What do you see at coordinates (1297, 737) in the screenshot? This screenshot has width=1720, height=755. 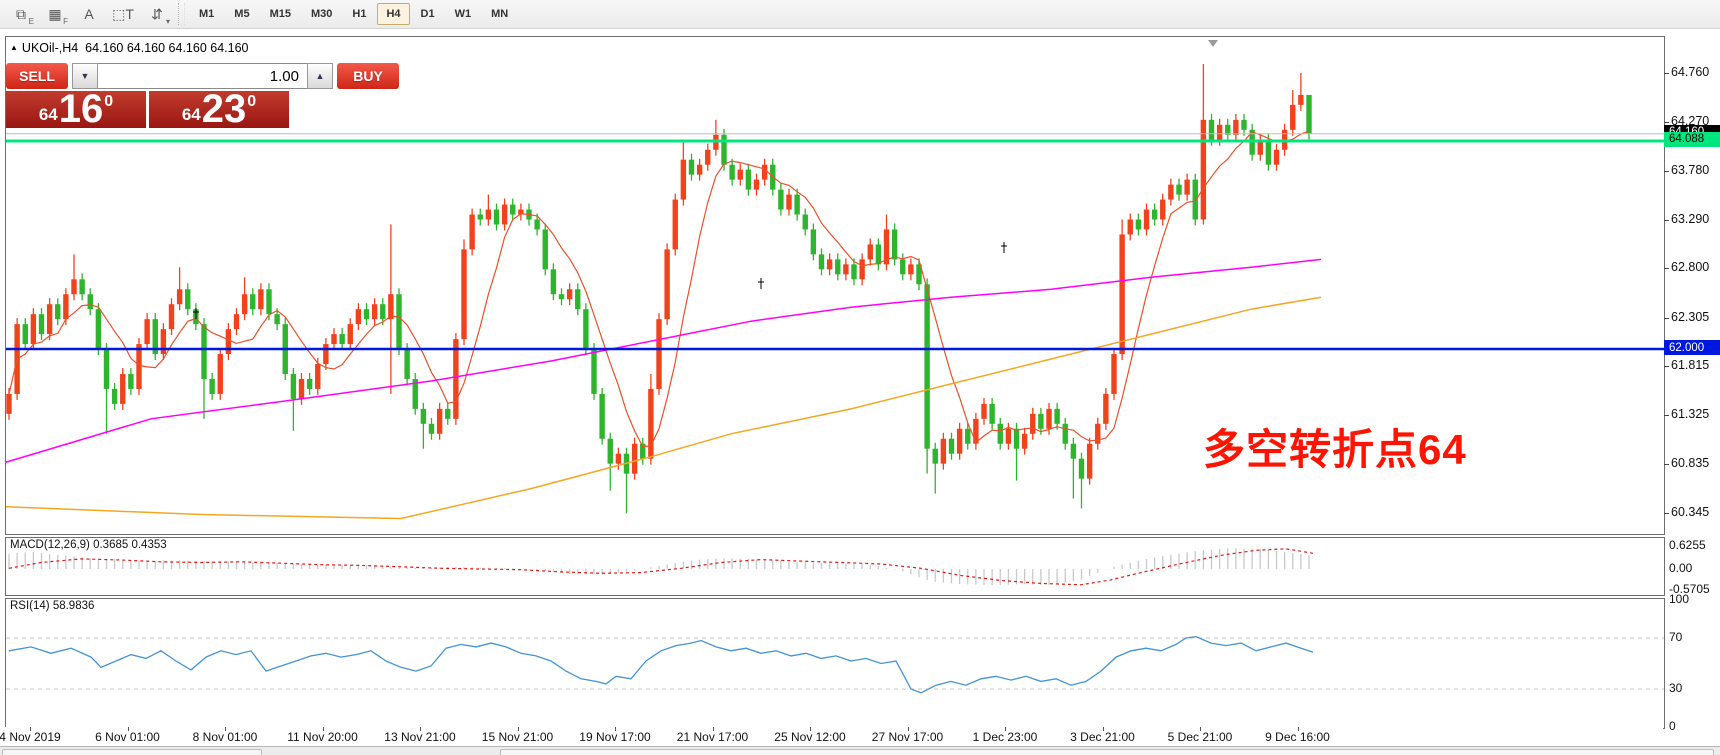 I see `time-tick-label: 9 Dec 16:00` at bounding box center [1297, 737].